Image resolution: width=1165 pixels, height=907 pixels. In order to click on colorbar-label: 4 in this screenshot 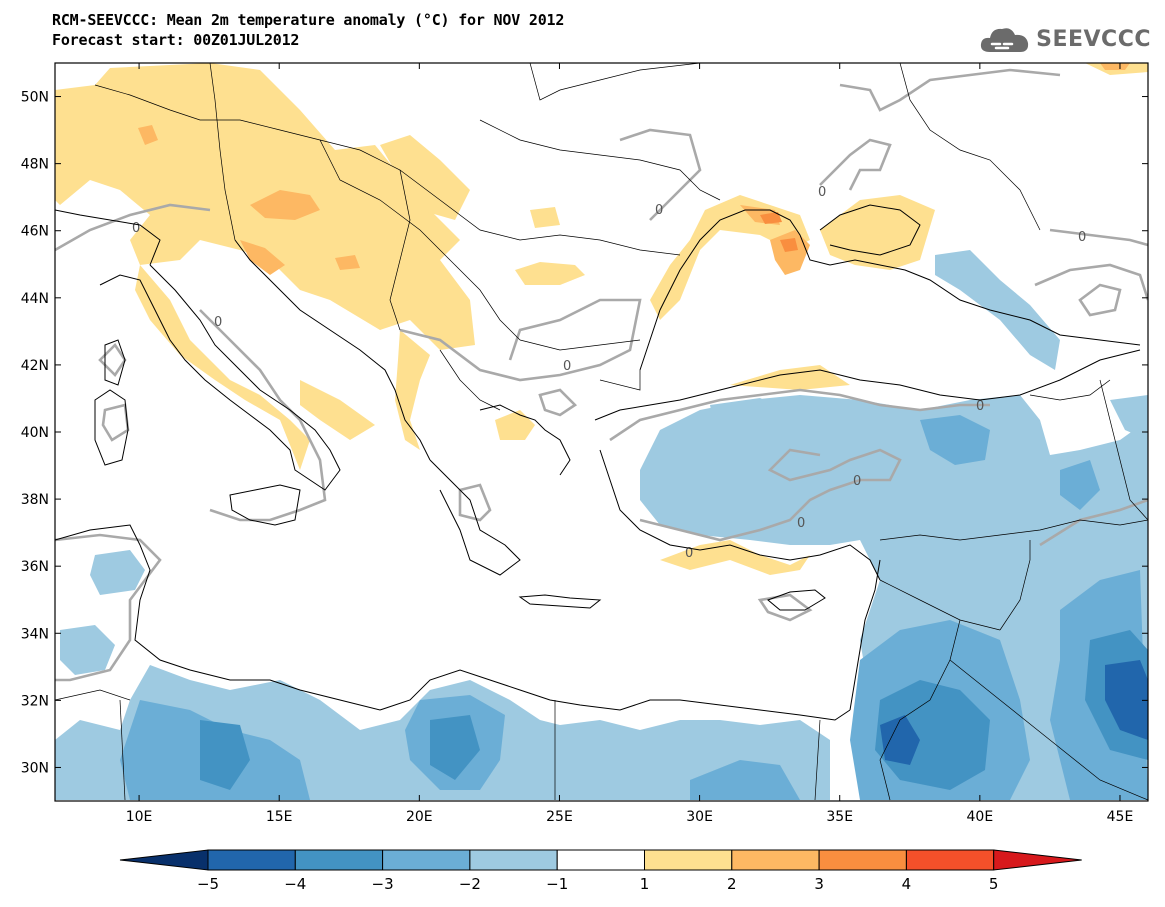, I will do `click(907, 884)`.